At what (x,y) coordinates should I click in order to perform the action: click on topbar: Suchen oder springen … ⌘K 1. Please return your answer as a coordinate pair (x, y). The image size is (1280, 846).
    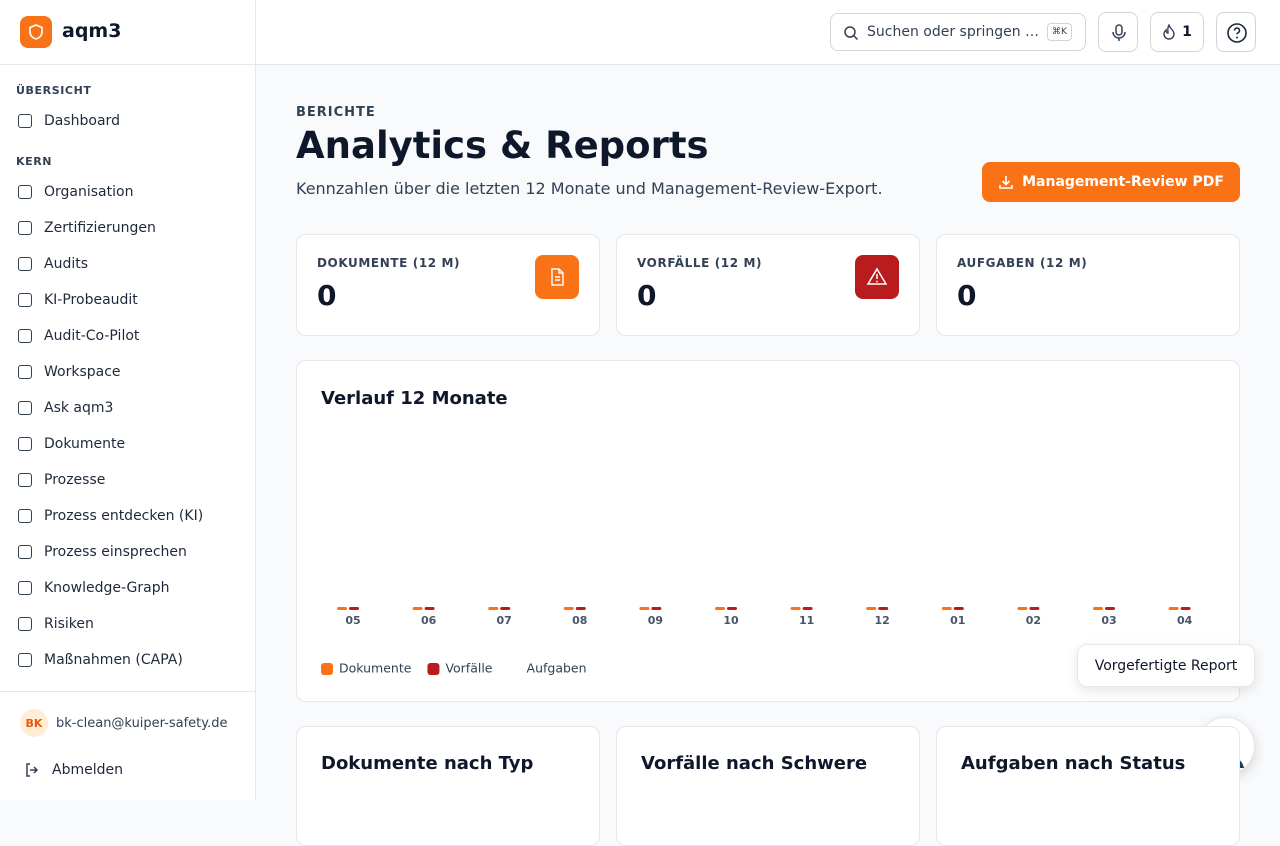
    Looking at the image, I should click on (768, 32).